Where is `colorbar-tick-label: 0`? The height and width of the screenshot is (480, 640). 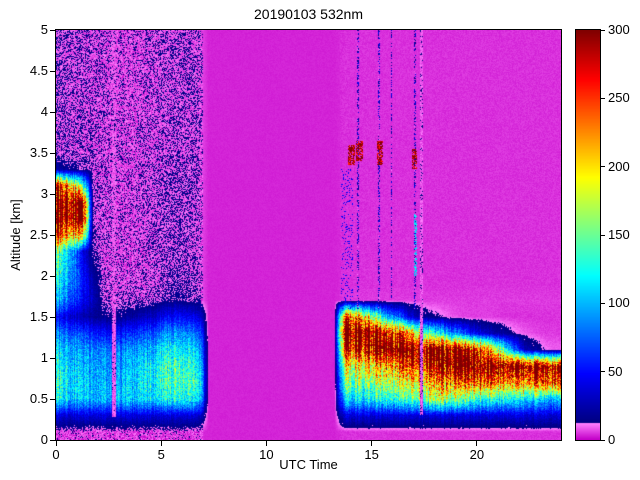 colorbar-tick-label: 0 is located at coordinates (612, 439).